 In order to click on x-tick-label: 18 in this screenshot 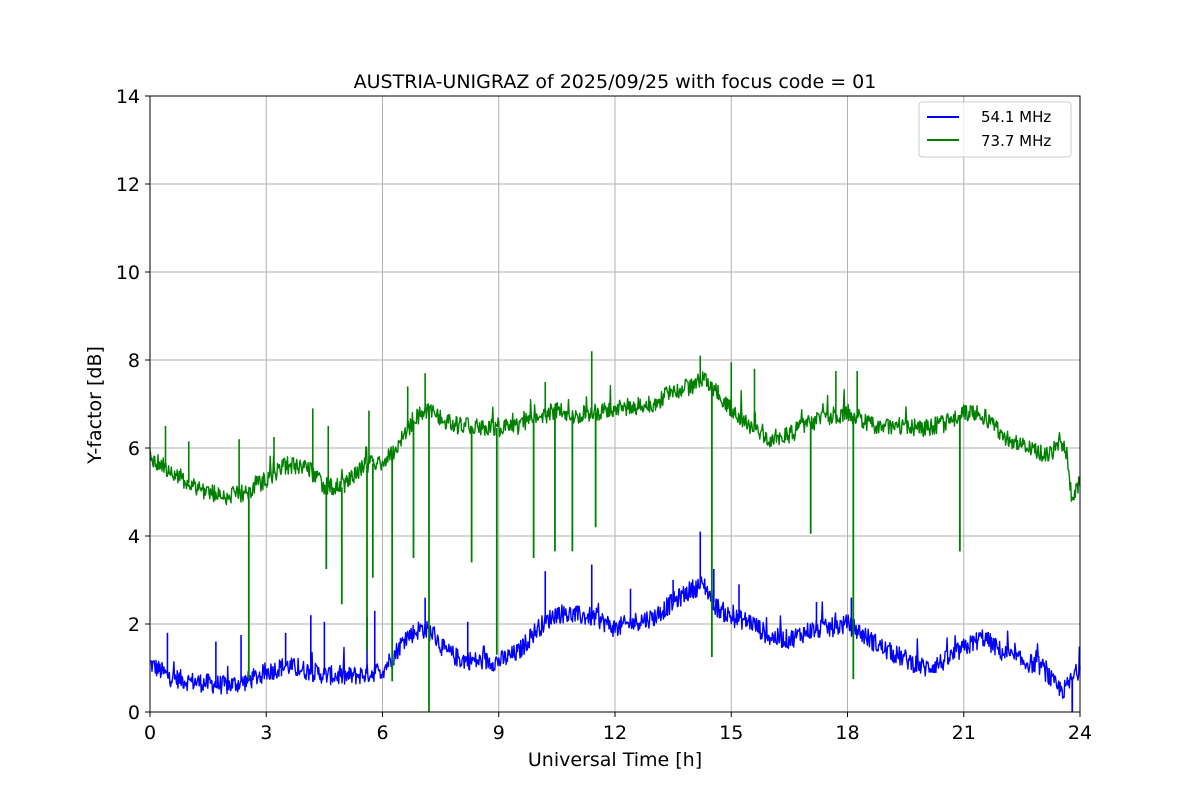, I will do `click(847, 733)`.